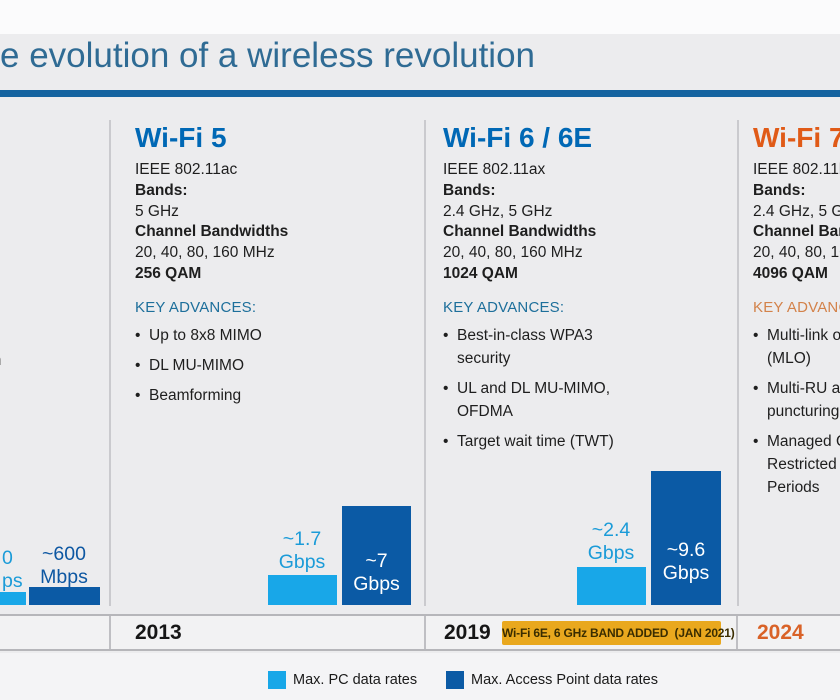 The height and width of the screenshot is (700, 840). I want to click on list-item: •Multi-link operation (MLO), so click(796, 347).